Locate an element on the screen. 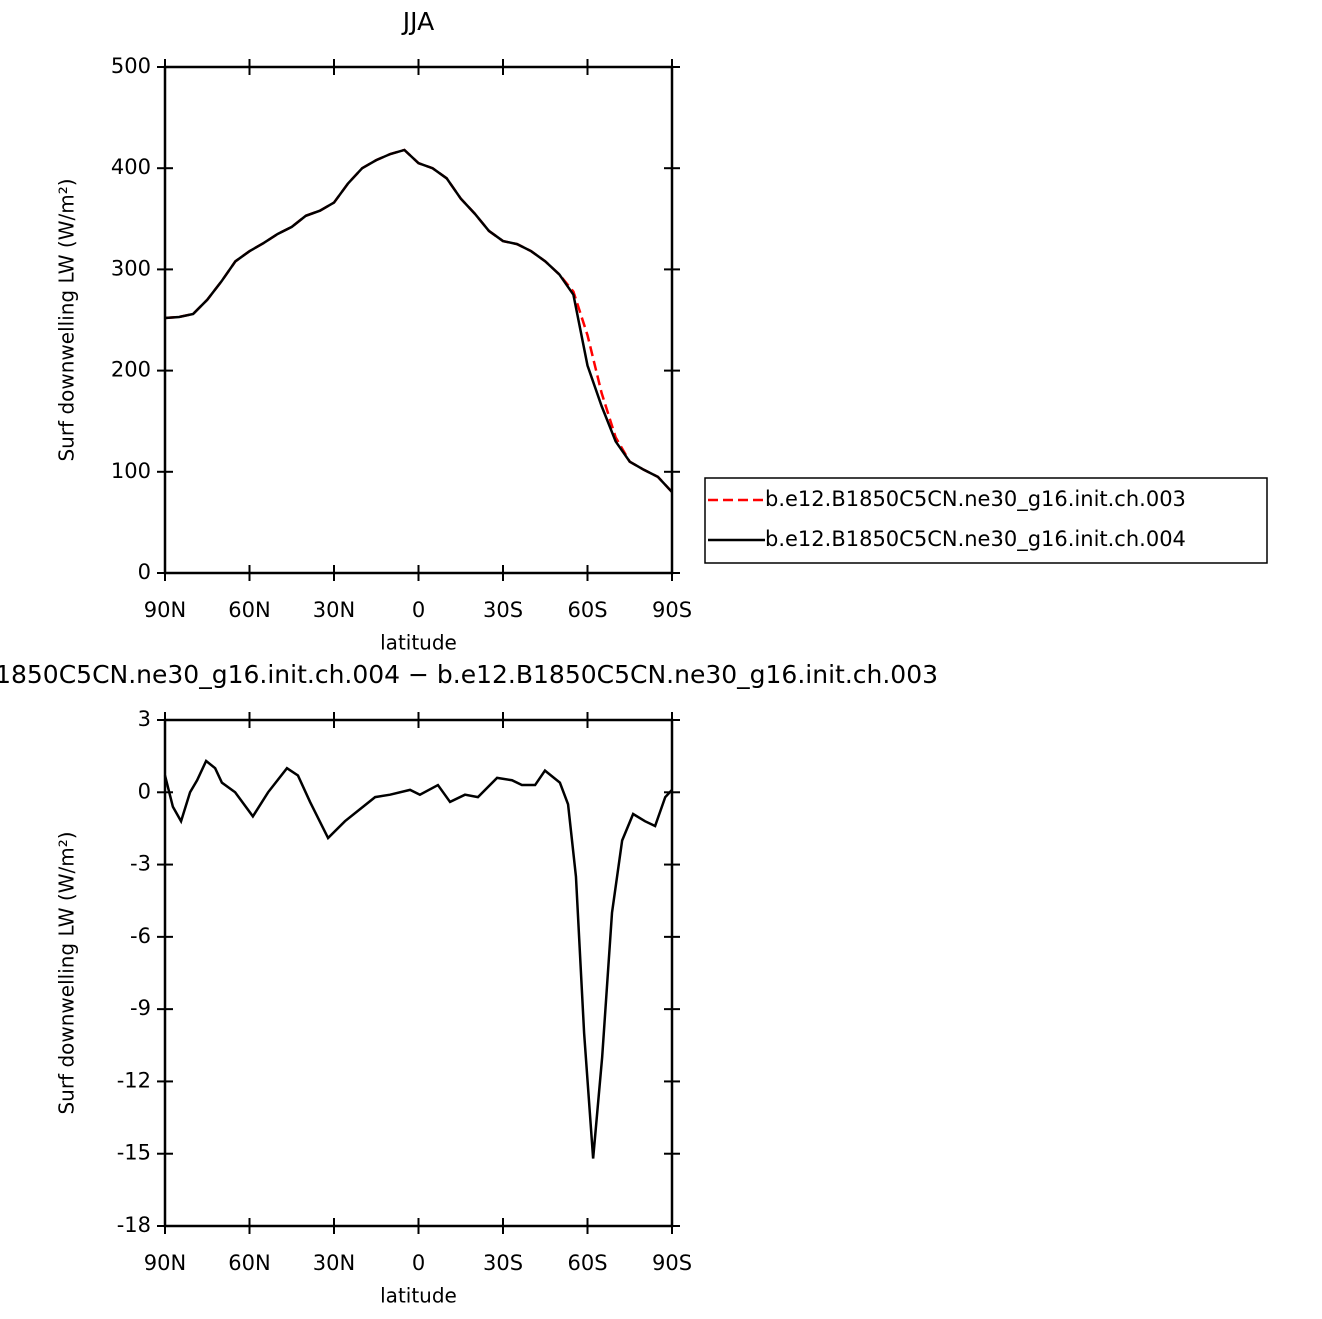 This screenshot has width=1322, height=1319. y-tick-label: 3 is located at coordinates (144, 719).